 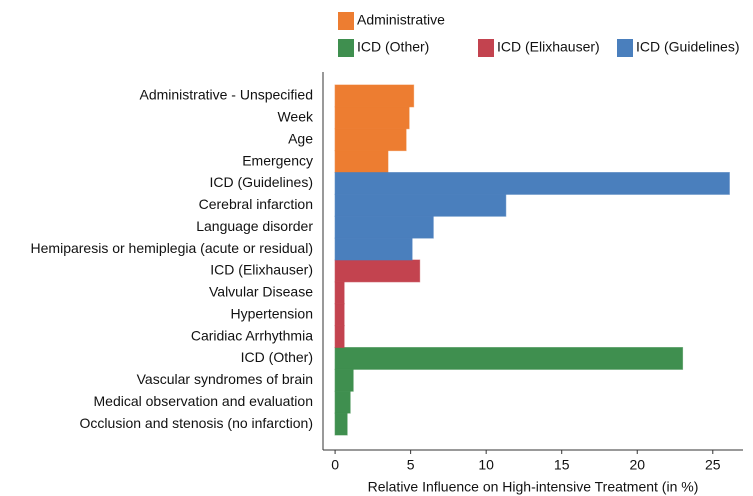 What do you see at coordinates (295, 117) in the screenshot?
I see `y-tick-label: Week` at bounding box center [295, 117].